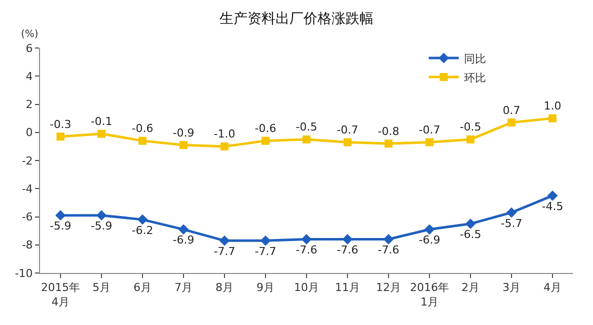 The image size is (593, 325). Describe the element at coordinates (101, 287) in the screenshot. I see `x-tick-label: 5月` at that location.